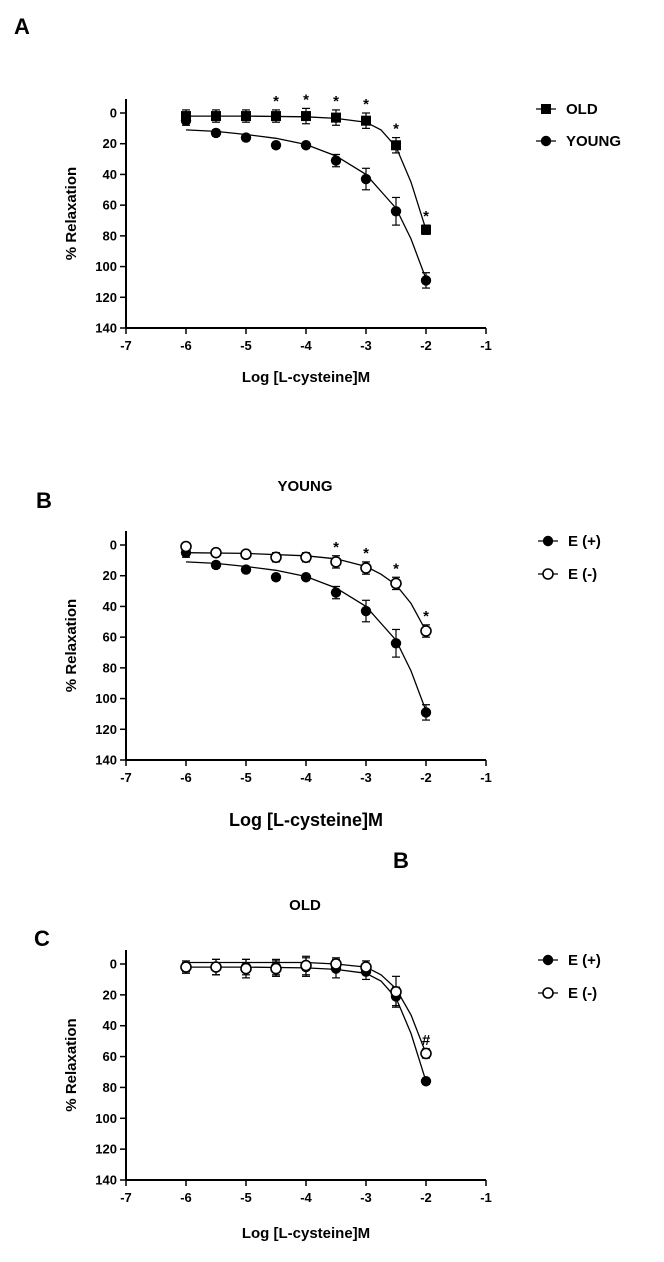  Describe the element at coordinates (106, 1149) in the screenshot. I see `y-tick-label: 120` at that location.